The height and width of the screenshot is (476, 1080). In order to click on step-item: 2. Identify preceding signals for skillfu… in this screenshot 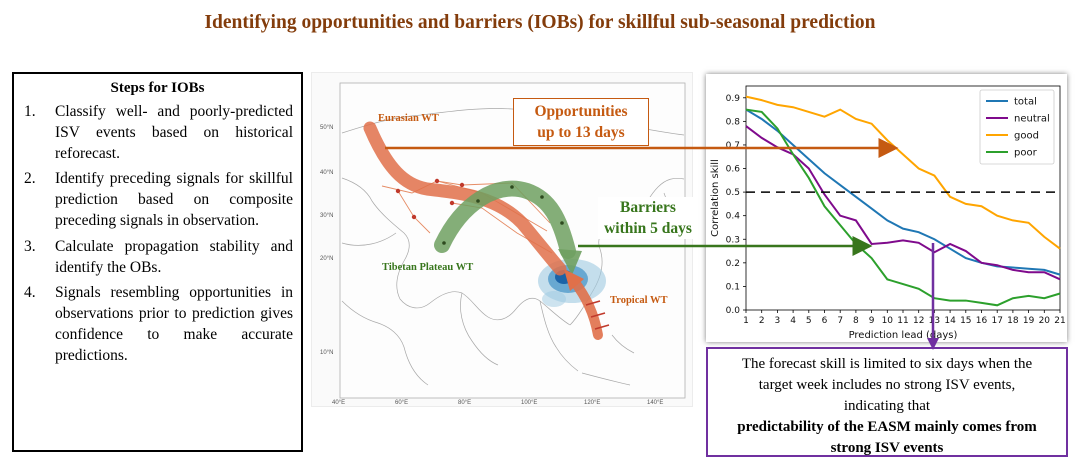, I will do `click(158, 200)`.